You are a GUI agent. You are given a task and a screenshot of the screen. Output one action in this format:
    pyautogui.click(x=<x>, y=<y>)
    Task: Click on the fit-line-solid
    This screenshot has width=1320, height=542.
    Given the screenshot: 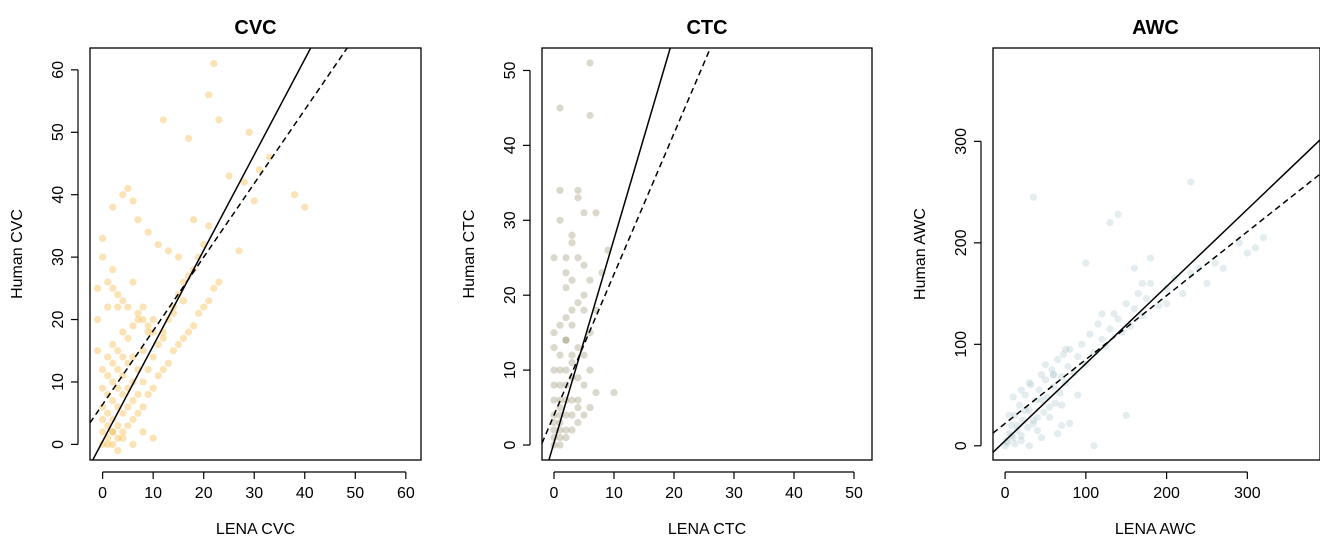 What is the action you would take?
    pyautogui.click(x=201, y=254)
    